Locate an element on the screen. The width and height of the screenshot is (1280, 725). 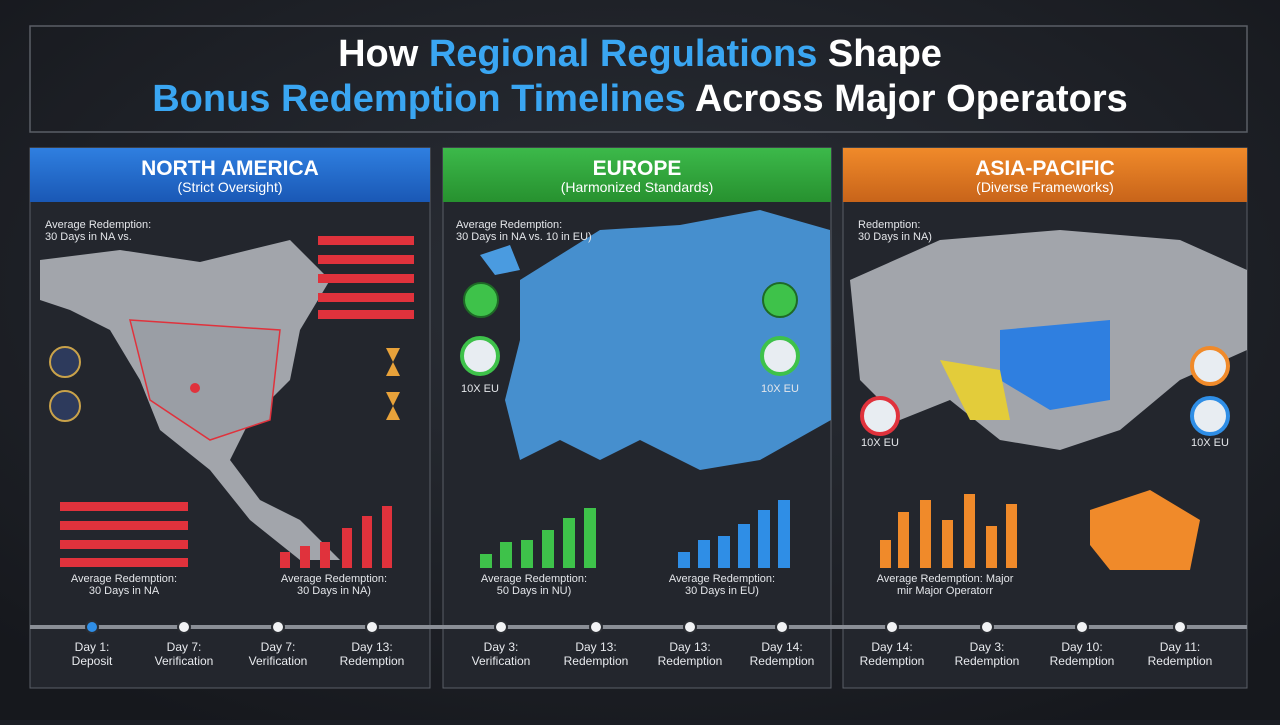
panel-title: NORTH AMERICA is located at coordinates (230, 168).